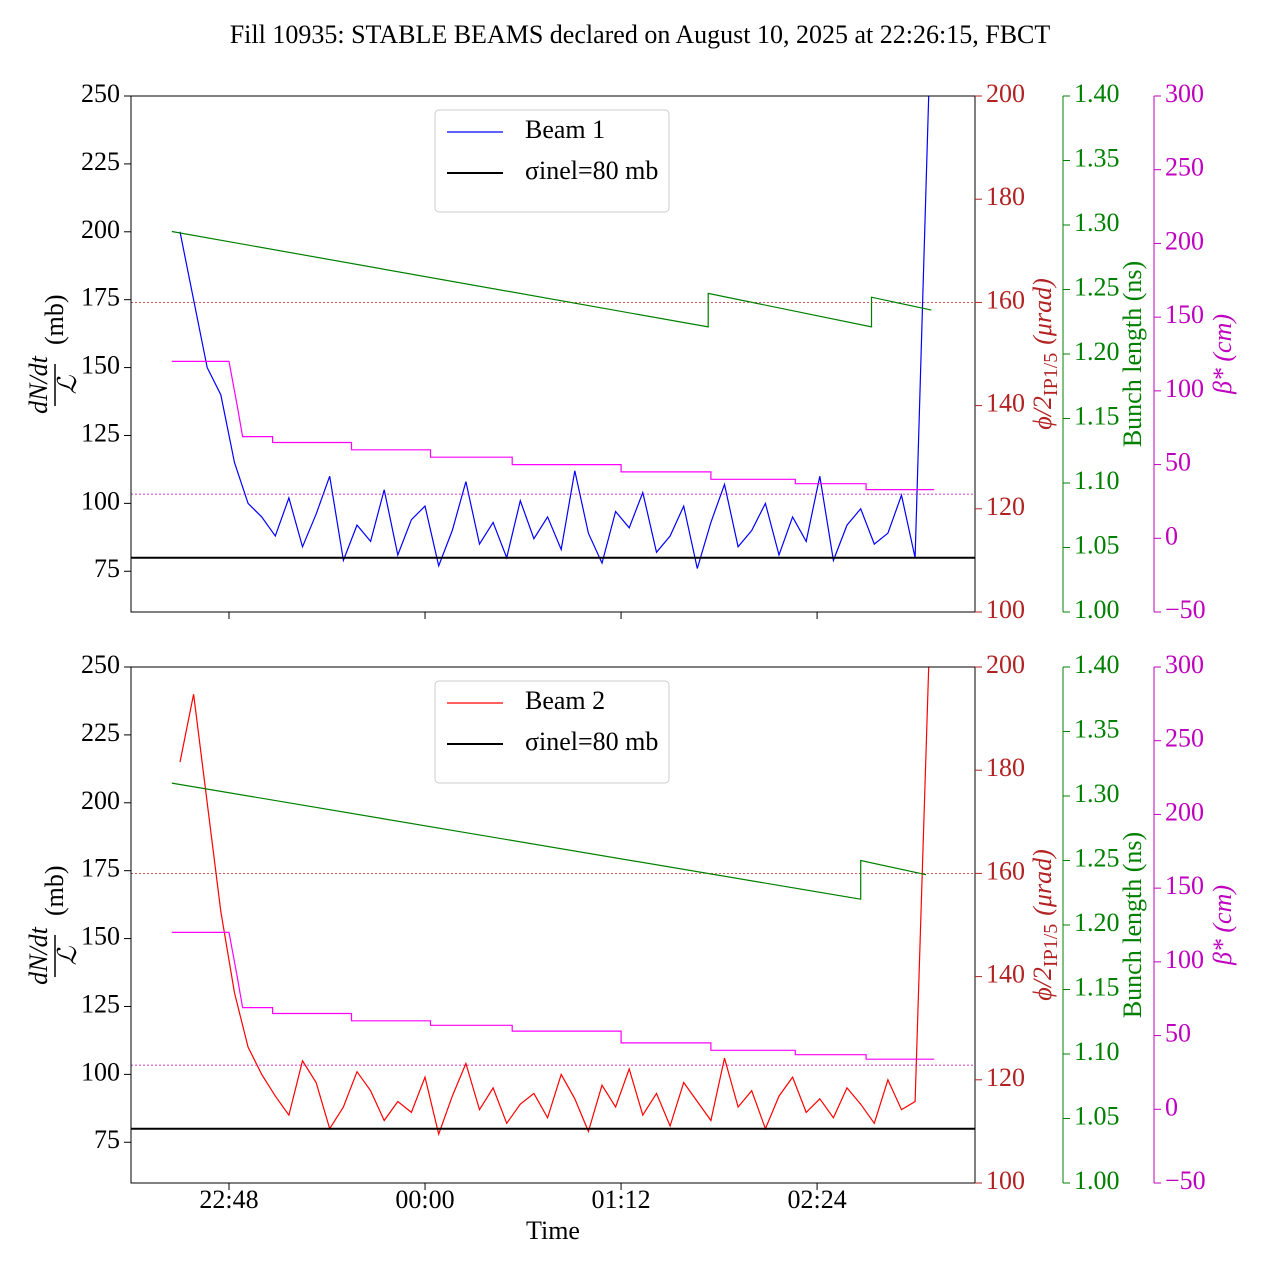  I want to click on legend-label: Beam 2, so click(565, 700).